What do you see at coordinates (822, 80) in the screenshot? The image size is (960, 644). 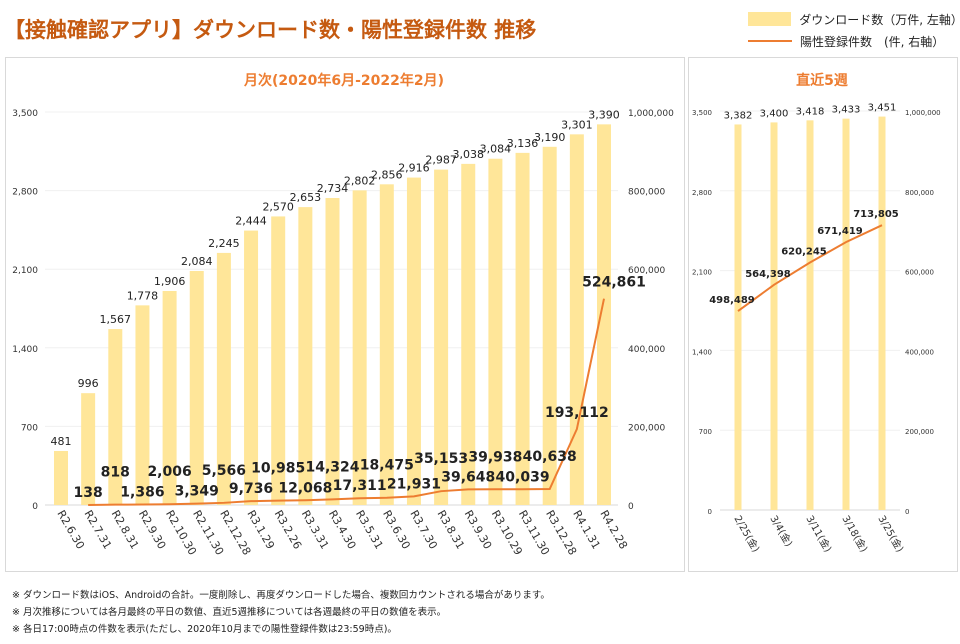 I see `chart-title: 直近5週` at bounding box center [822, 80].